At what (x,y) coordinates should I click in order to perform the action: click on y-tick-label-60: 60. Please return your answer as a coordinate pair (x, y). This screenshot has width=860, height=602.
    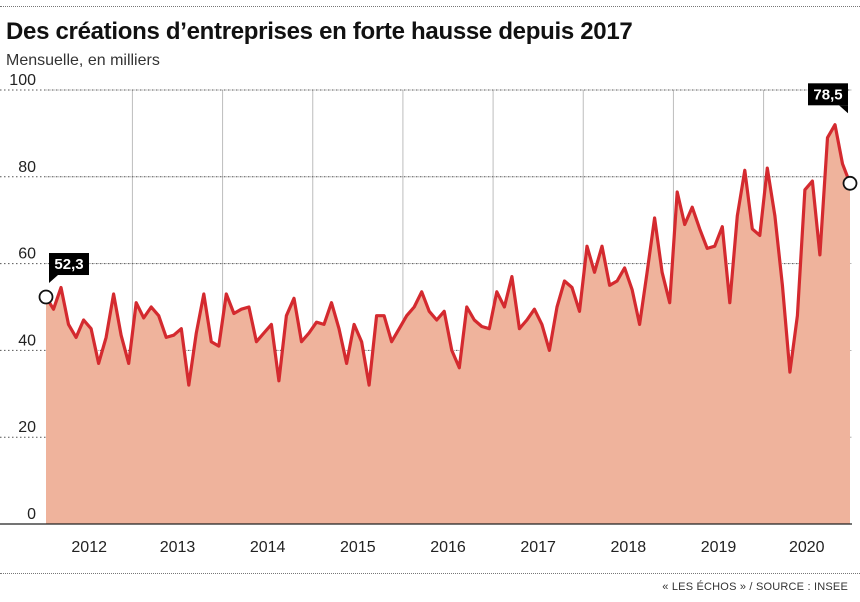
    Looking at the image, I should click on (27, 254).